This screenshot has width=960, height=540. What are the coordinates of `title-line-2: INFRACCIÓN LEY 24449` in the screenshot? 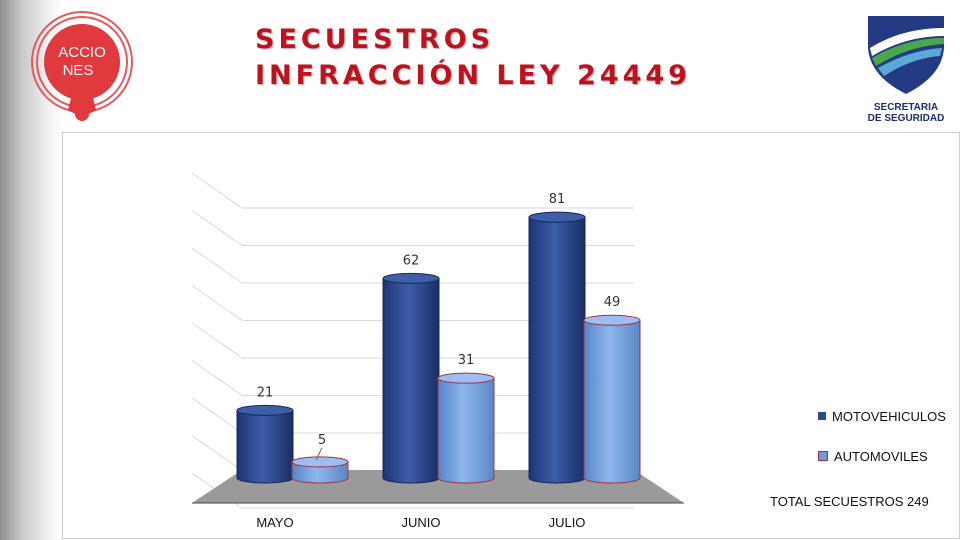 It's located at (473, 75).